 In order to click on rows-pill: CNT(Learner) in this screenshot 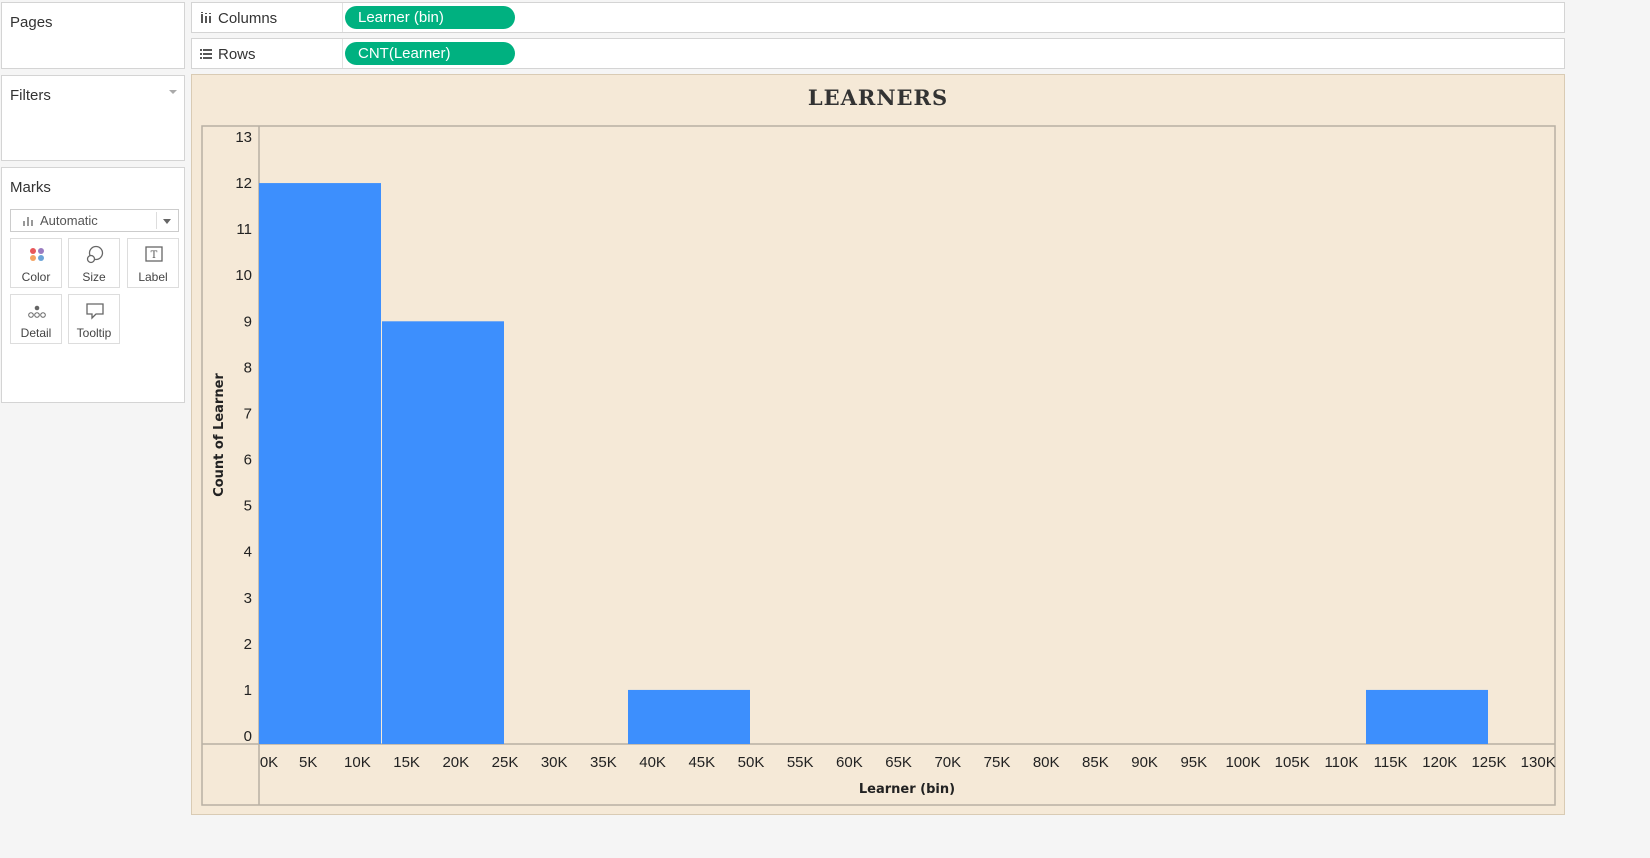, I will do `click(430, 53)`.